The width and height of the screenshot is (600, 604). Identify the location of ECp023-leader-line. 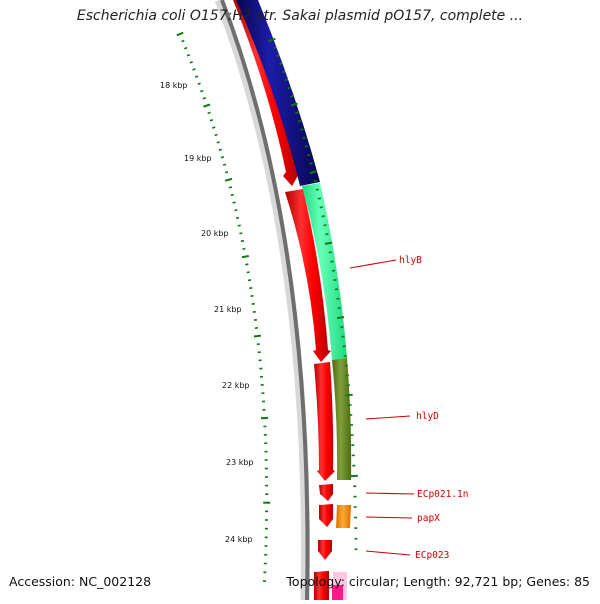
(388, 553).